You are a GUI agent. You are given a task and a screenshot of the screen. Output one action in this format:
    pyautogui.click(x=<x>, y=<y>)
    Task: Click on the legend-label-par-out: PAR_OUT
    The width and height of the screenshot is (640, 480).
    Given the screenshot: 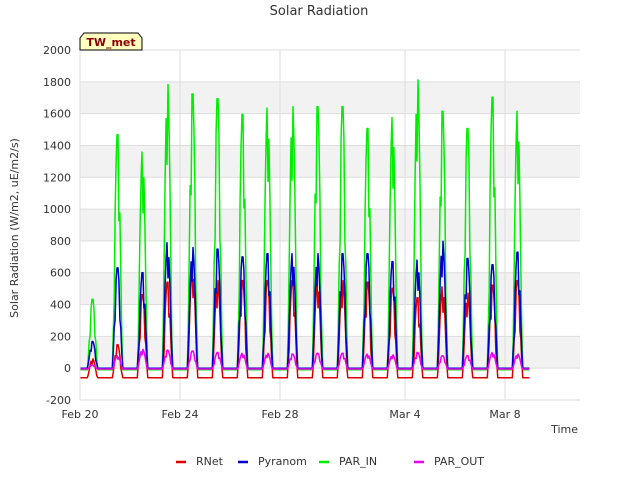 What is the action you would take?
    pyautogui.click(x=459, y=461)
    